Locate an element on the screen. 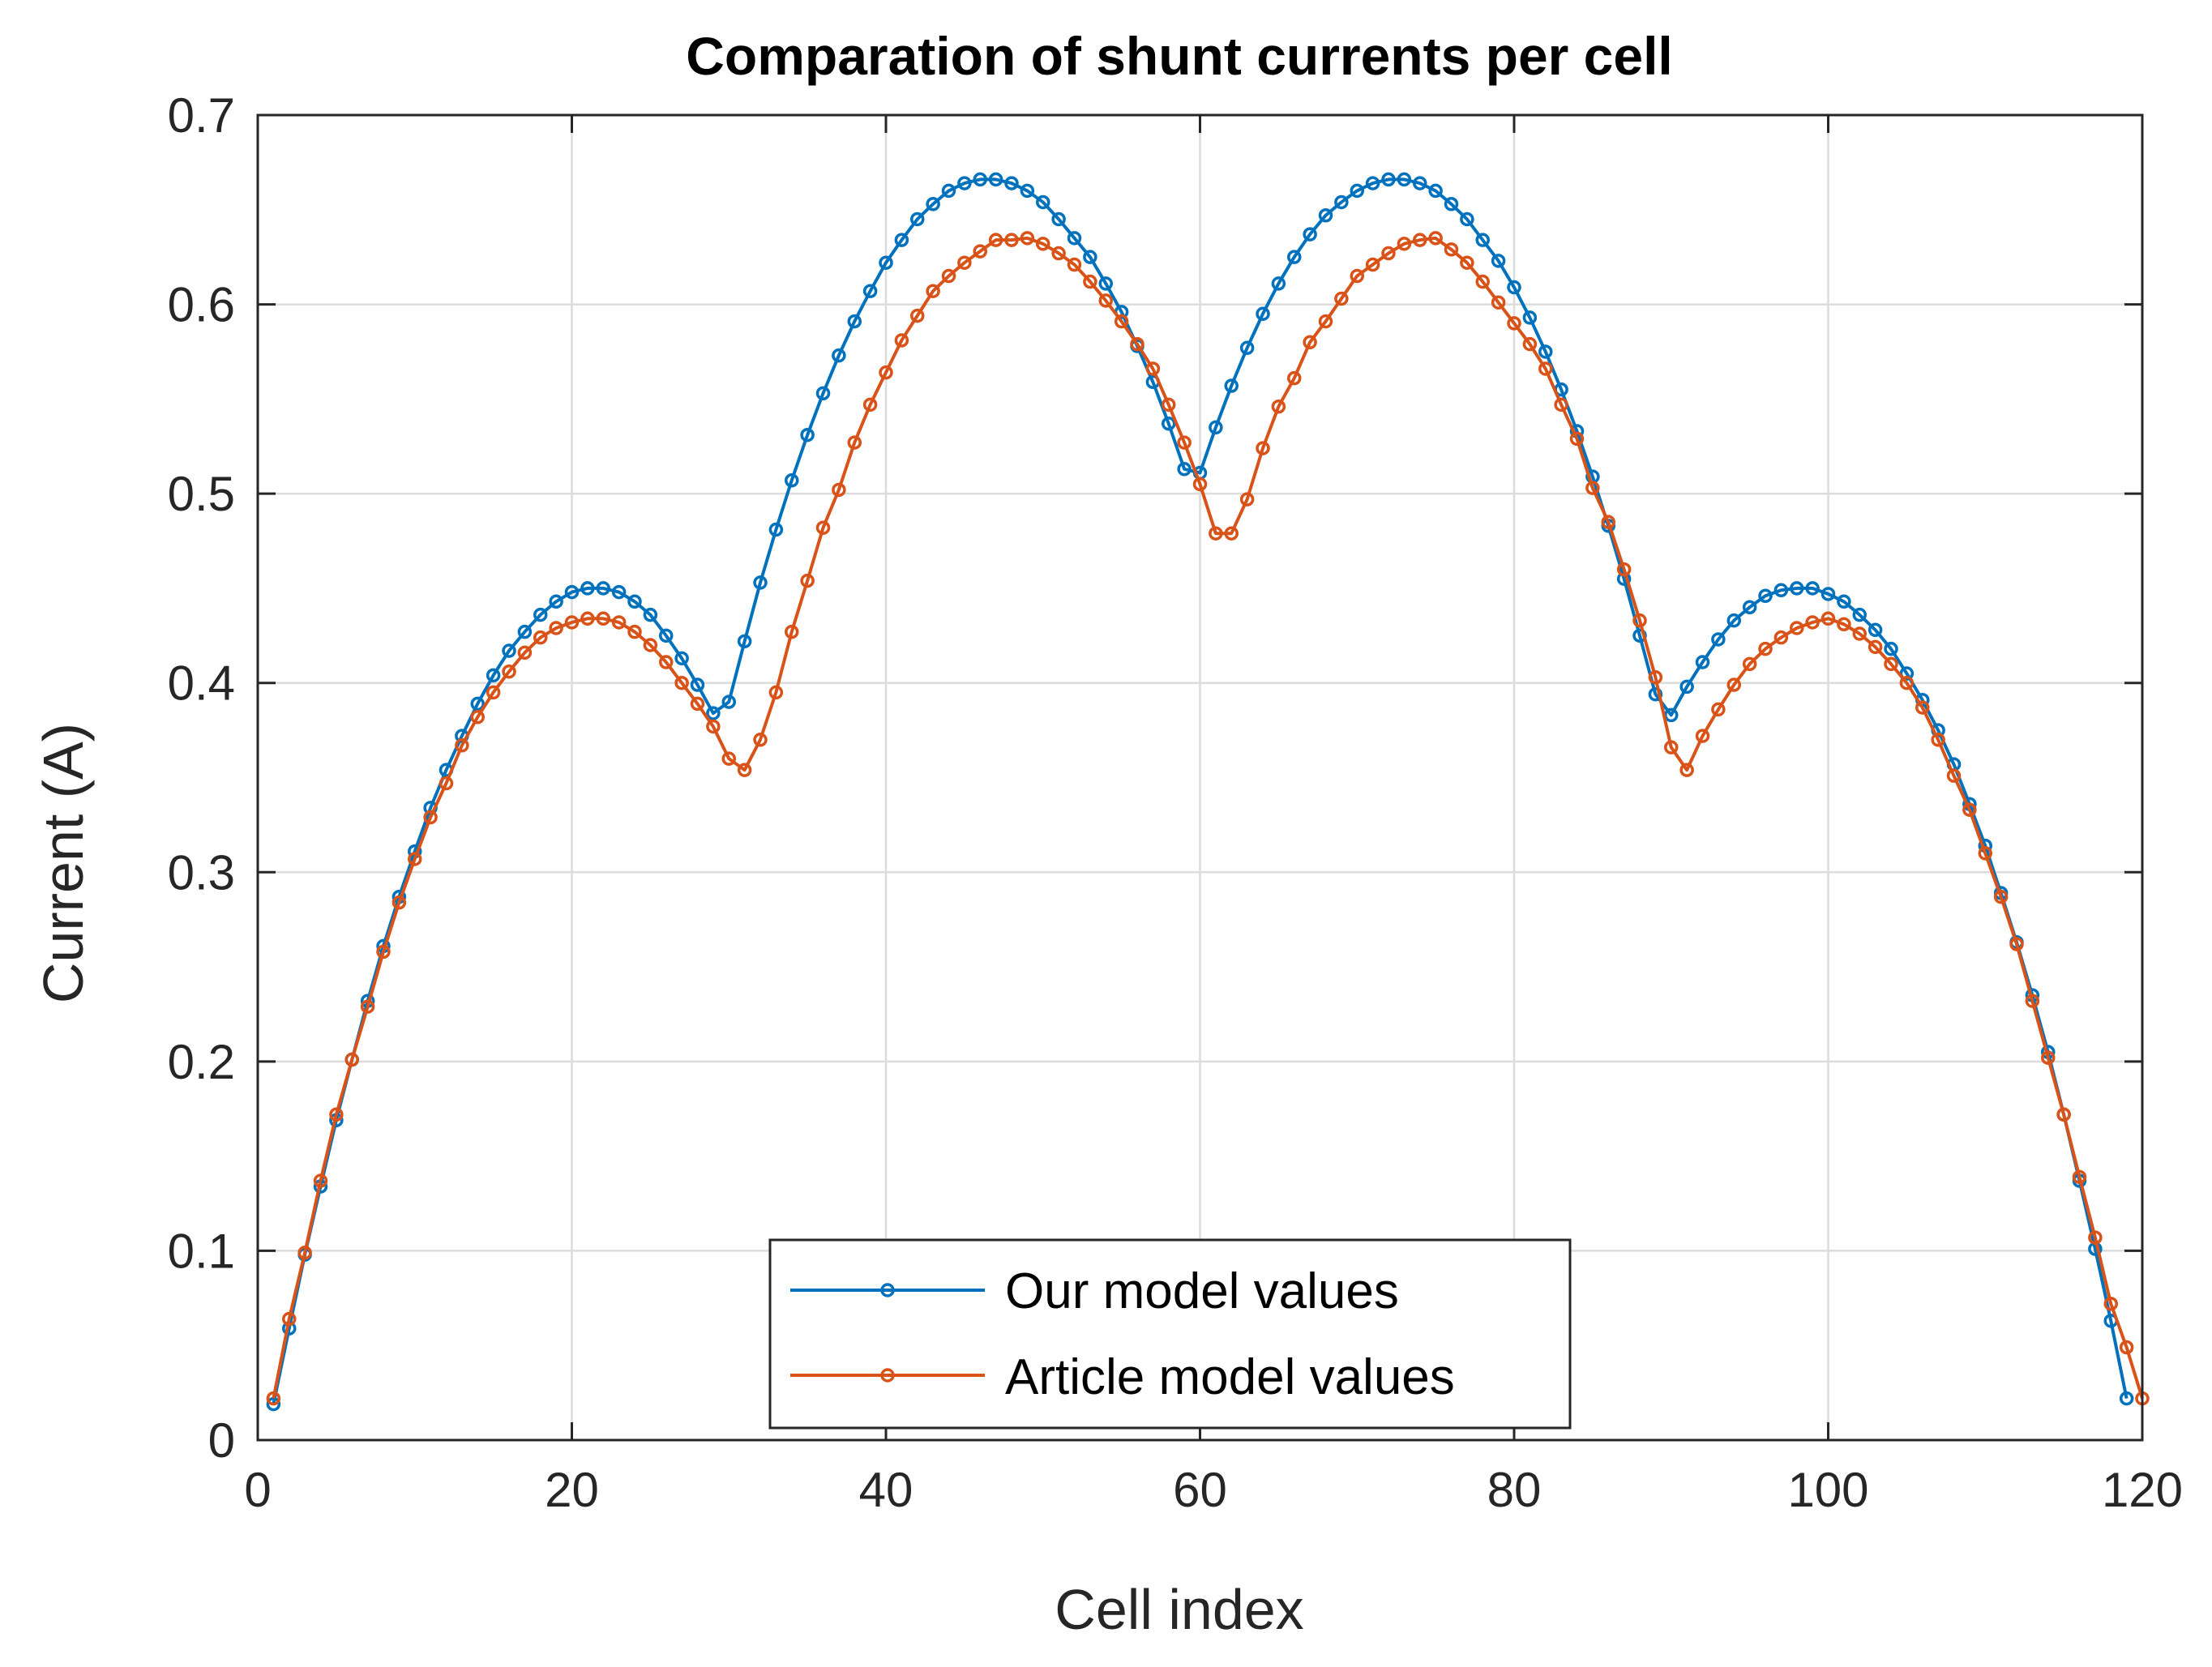  x-tick-label: 40 is located at coordinates (886, 1490).